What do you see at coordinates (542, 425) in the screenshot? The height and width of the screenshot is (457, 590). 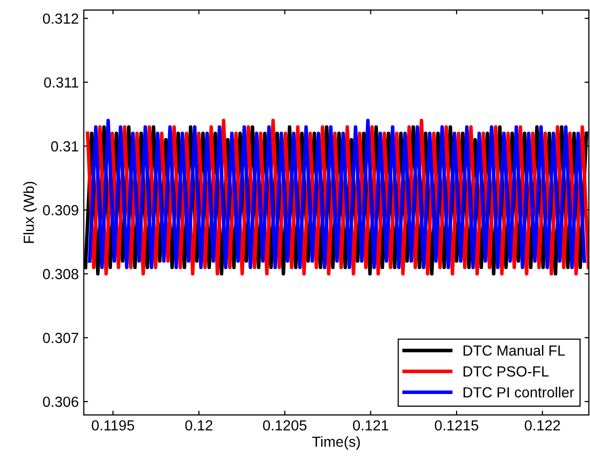 I see `x-tick-label: 0.122` at bounding box center [542, 425].